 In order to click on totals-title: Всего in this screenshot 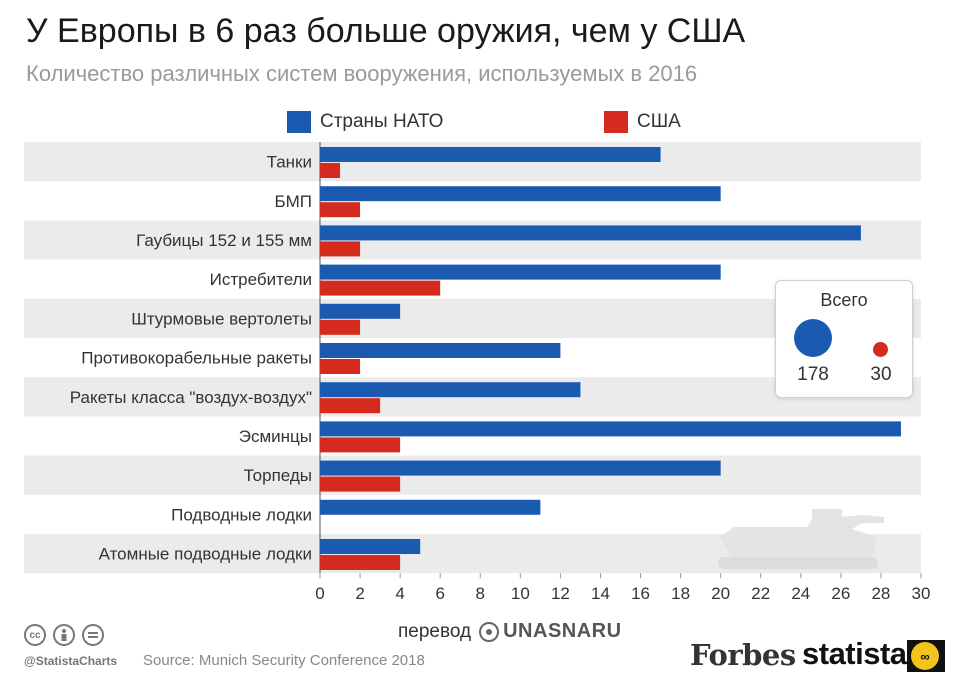, I will do `click(844, 300)`.